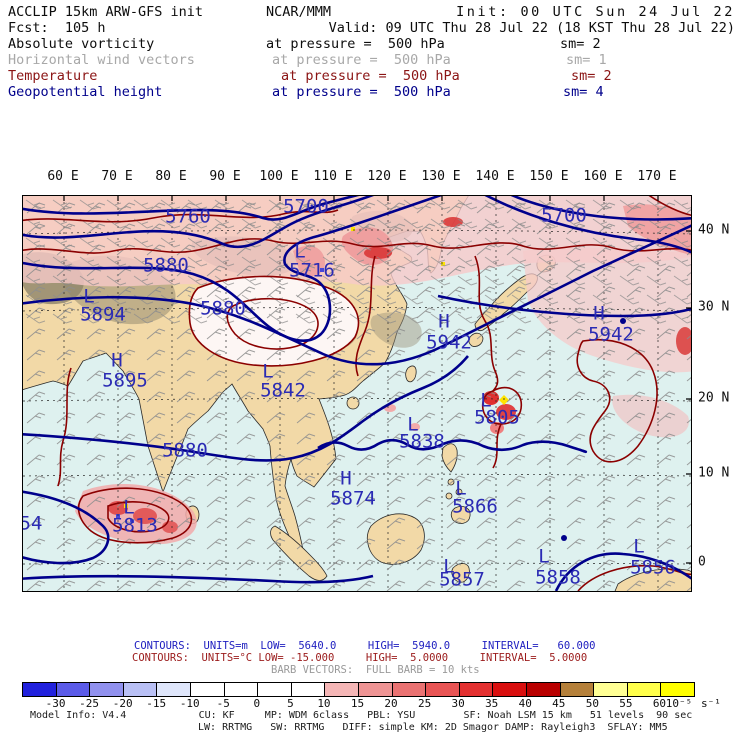 The width and height of the screenshot is (740, 740). What do you see at coordinates (370, 76) in the screenshot?
I see `field-temp-level: at pressure = 500 hPa` at bounding box center [370, 76].